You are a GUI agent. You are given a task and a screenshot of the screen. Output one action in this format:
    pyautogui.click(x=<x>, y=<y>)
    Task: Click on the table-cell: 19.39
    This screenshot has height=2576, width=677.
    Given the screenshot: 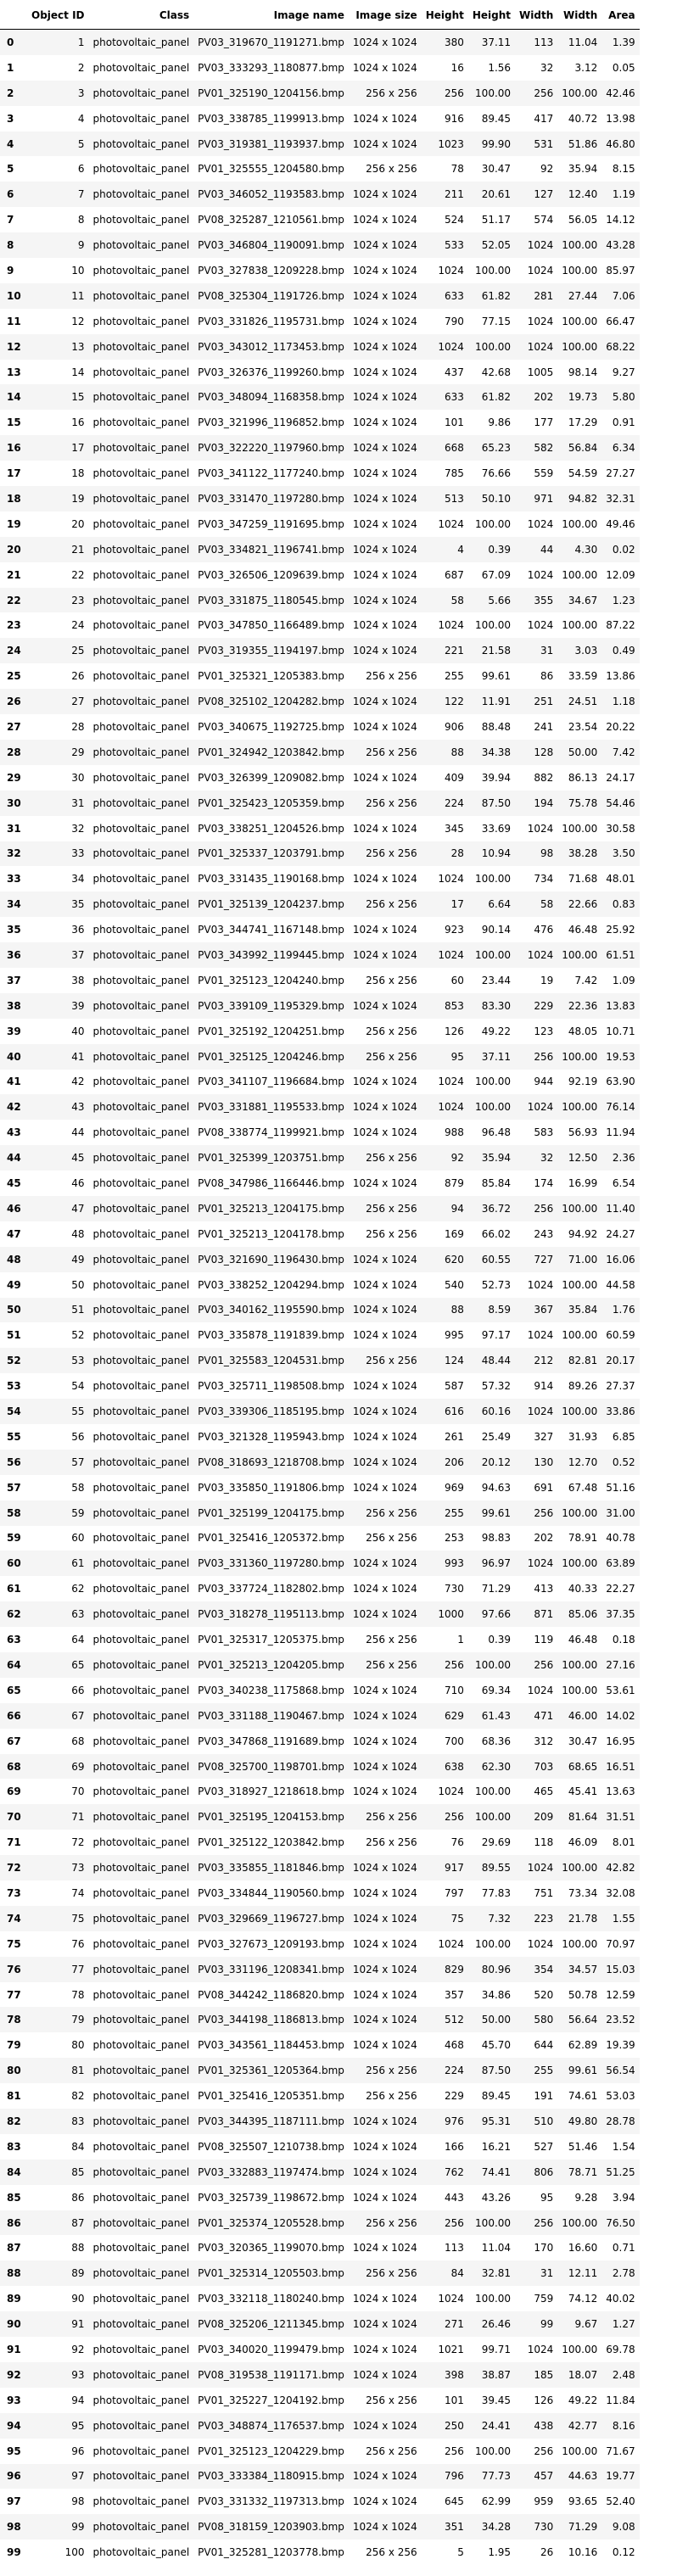 What is the action you would take?
    pyautogui.click(x=621, y=2045)
    